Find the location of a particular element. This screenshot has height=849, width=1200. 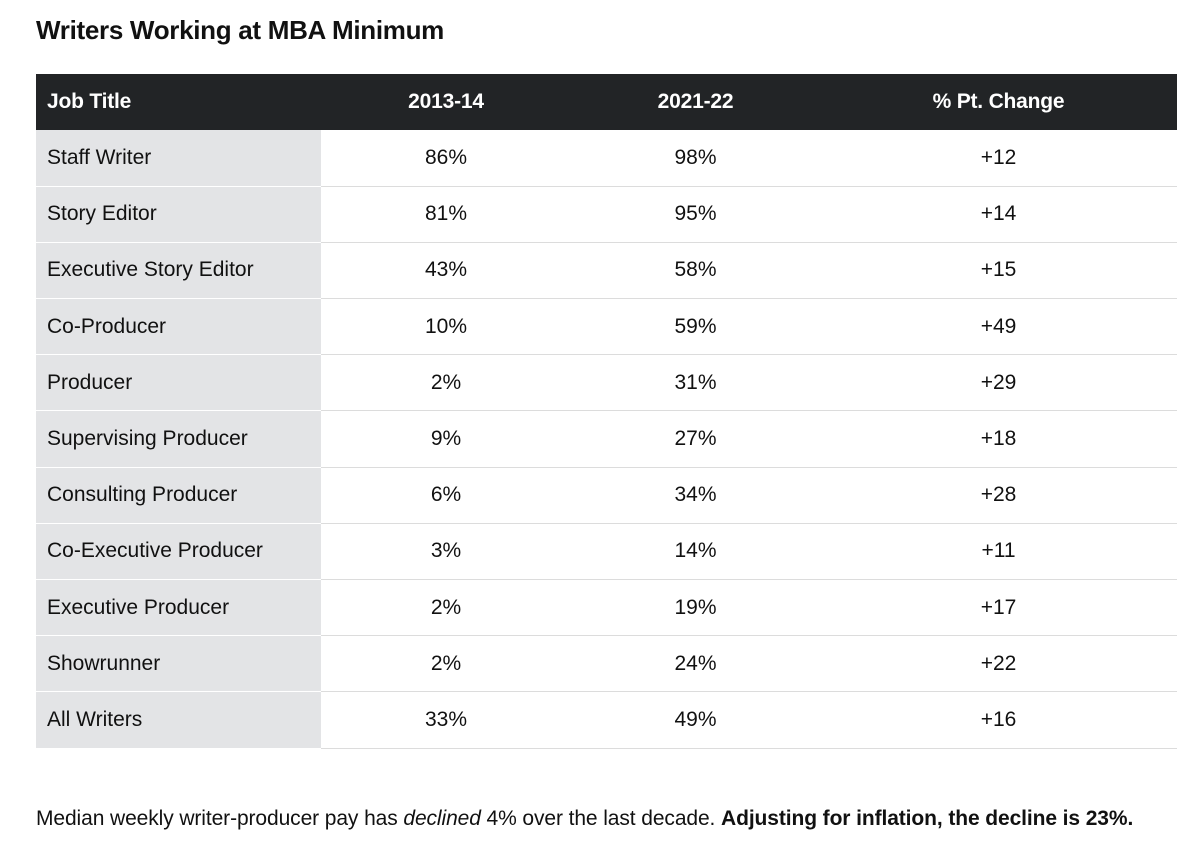

cell-pct-change: +18 is located at coordinates (998, 439).